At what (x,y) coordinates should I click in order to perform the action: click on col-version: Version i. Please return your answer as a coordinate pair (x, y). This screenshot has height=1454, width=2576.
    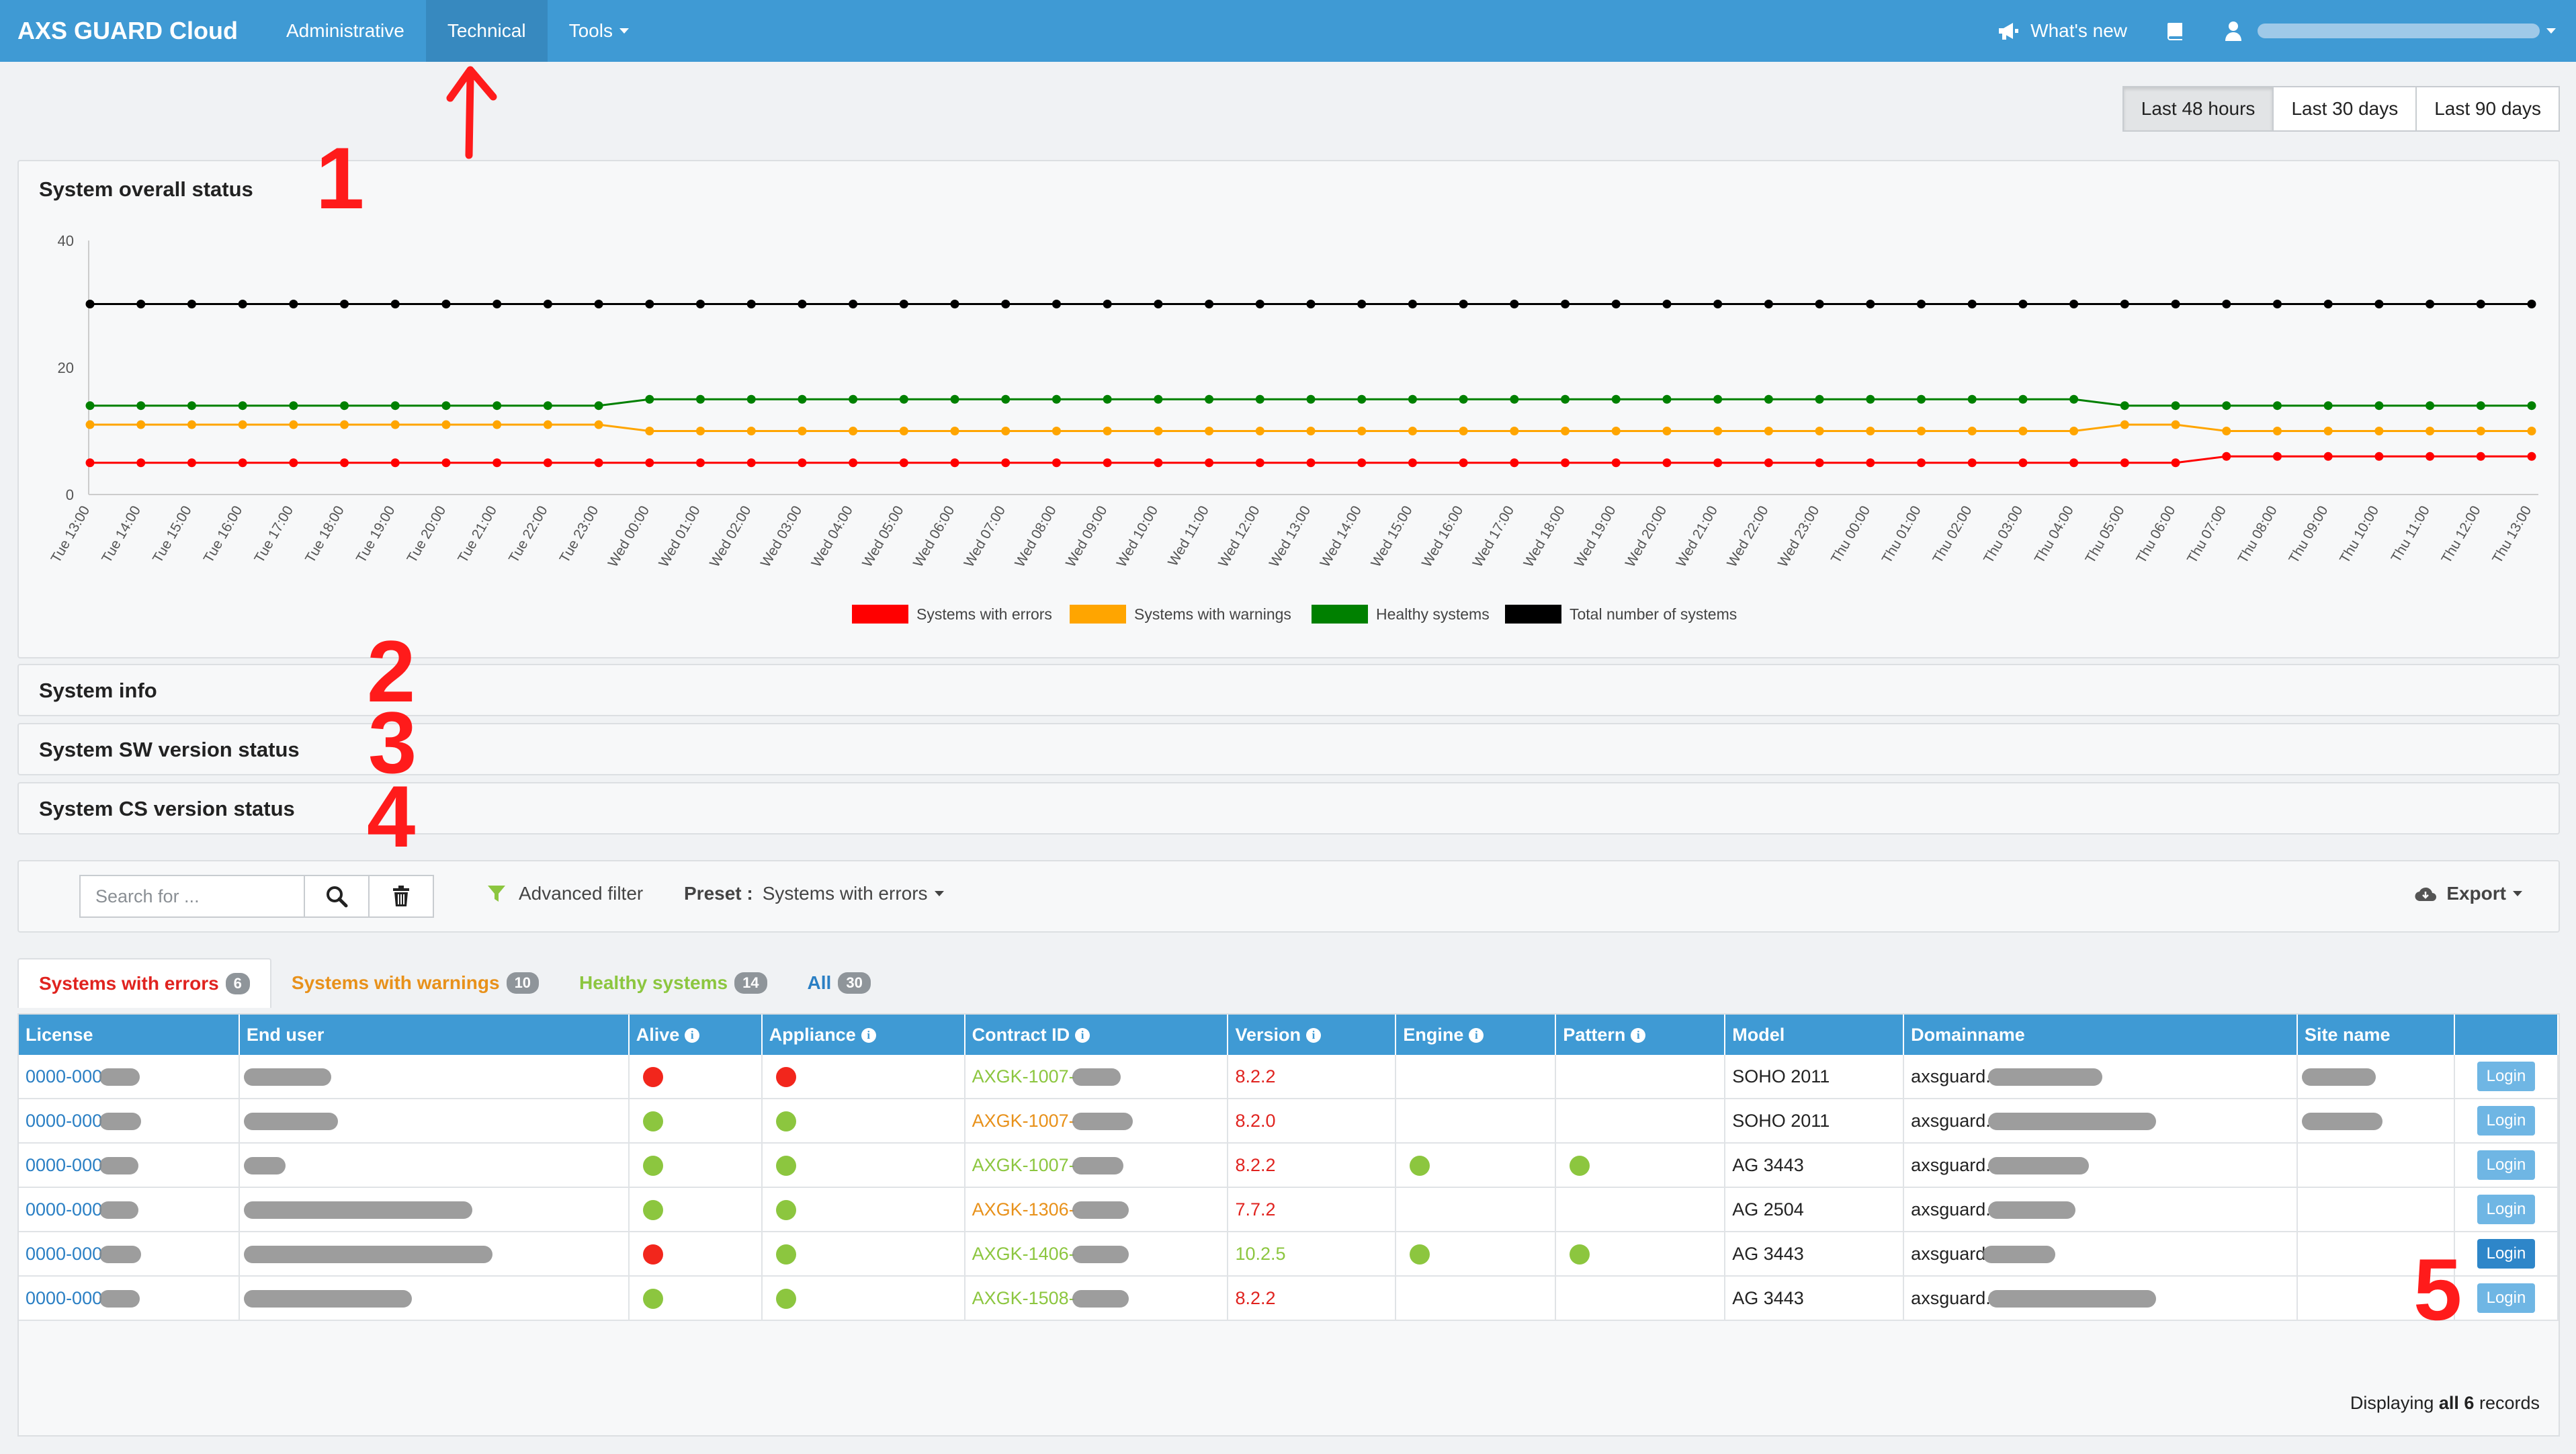
    Looking at the image, I should click on (1312, 1035).